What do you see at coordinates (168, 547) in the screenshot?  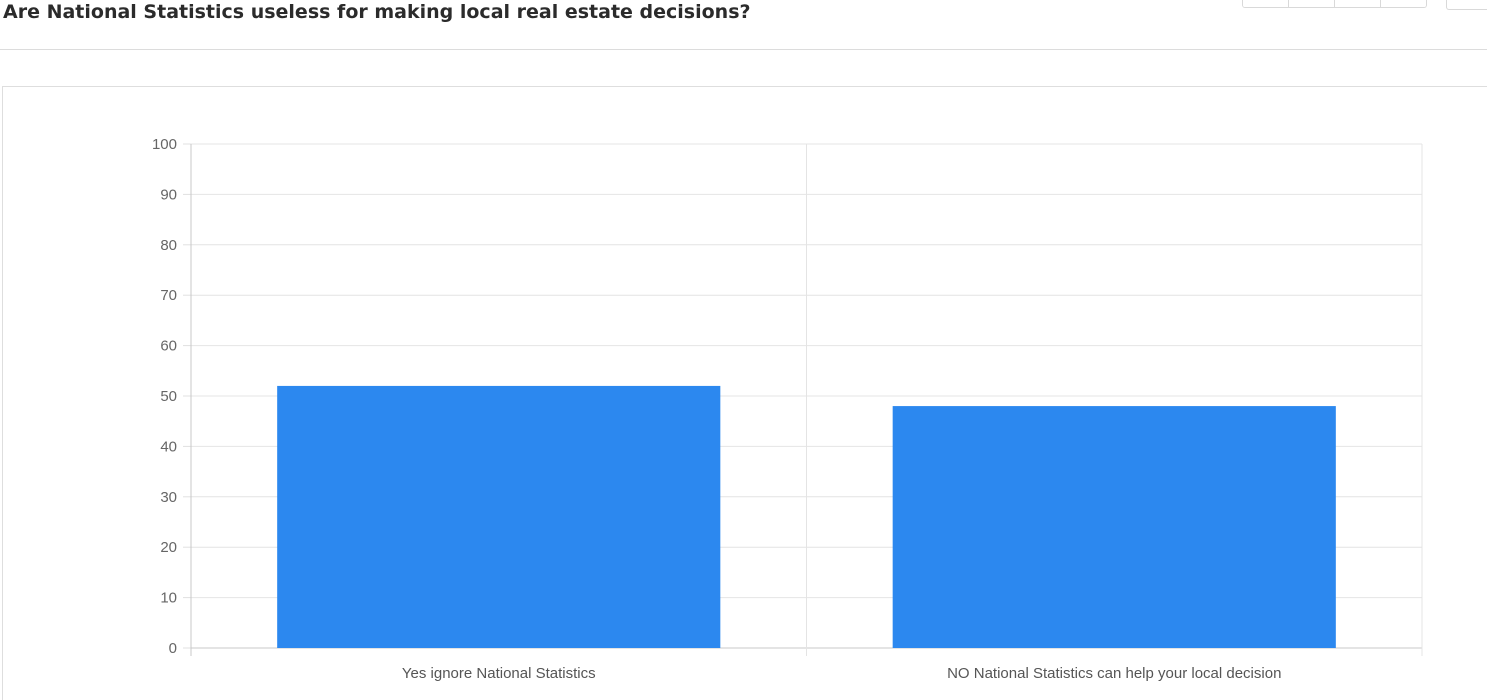 I see `y-tick-label: 20` at bounding box center [168, 547].